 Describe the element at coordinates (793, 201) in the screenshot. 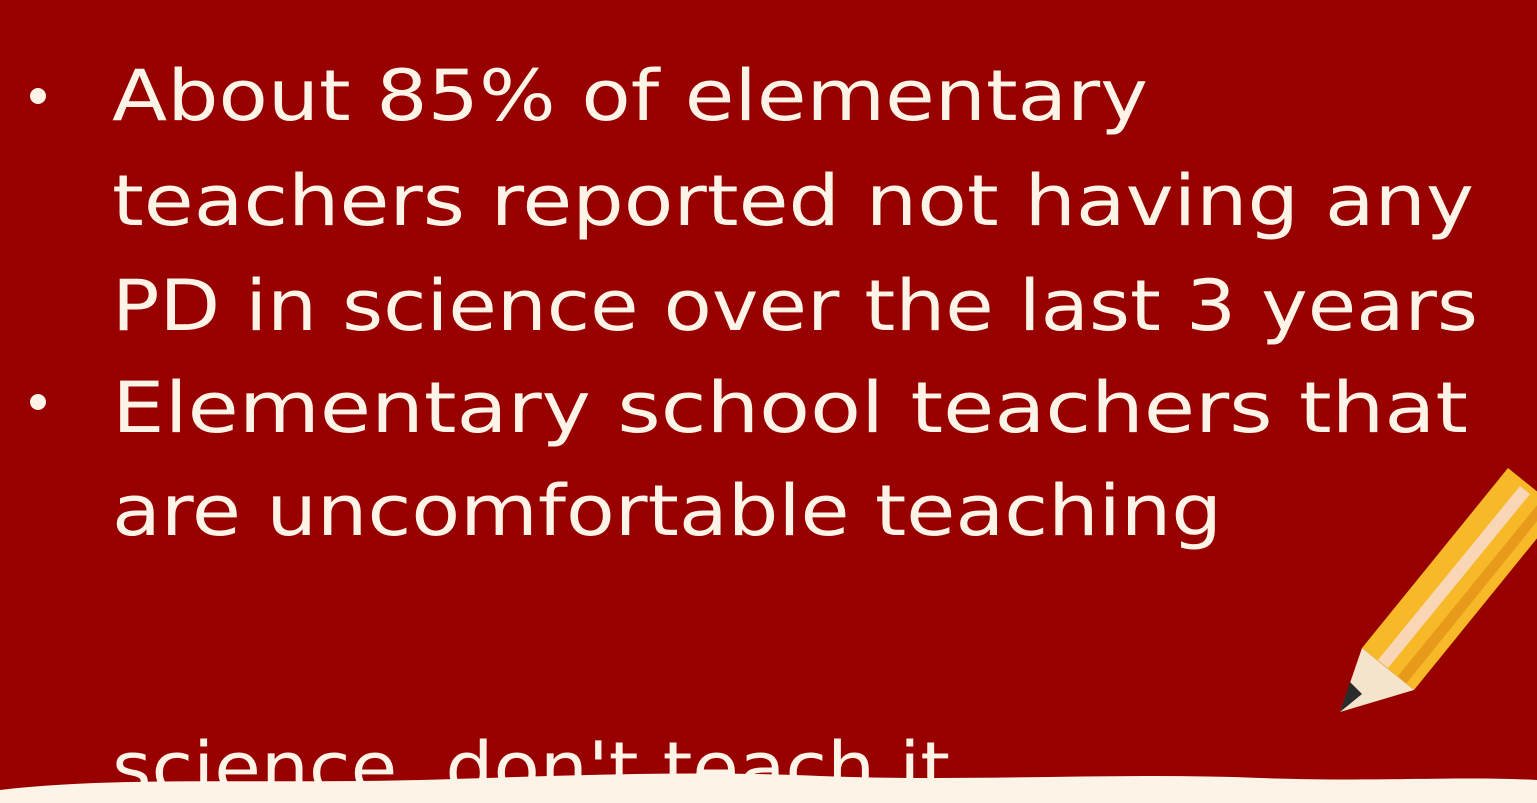

I see `bullet-line: teachers reported not having any` at that location.